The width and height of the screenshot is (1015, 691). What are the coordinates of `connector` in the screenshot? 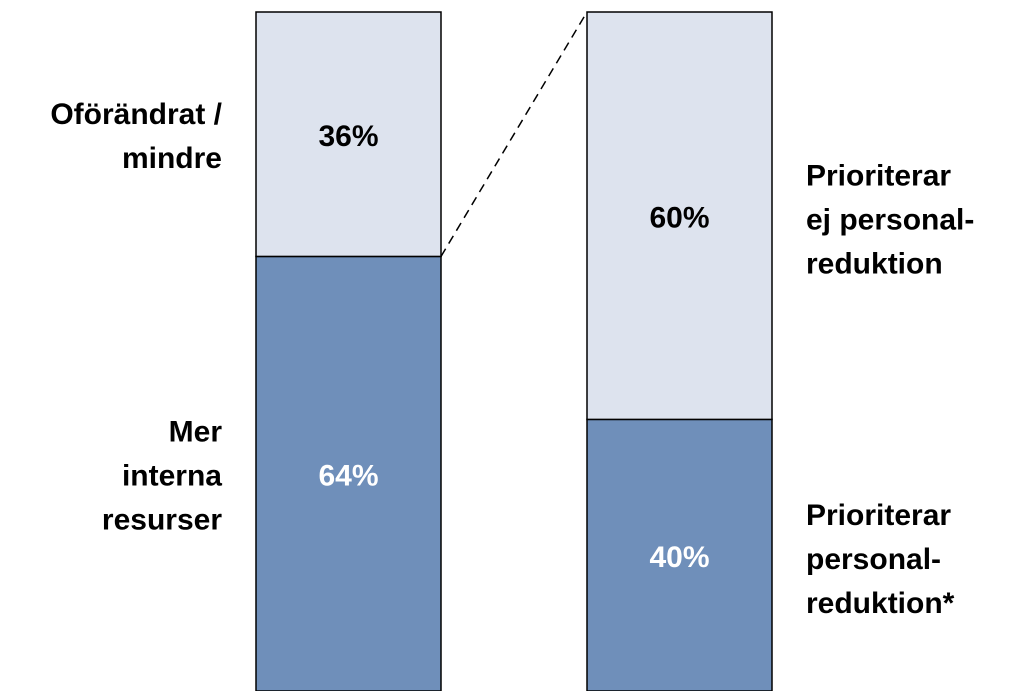 It's located at (514, 134).